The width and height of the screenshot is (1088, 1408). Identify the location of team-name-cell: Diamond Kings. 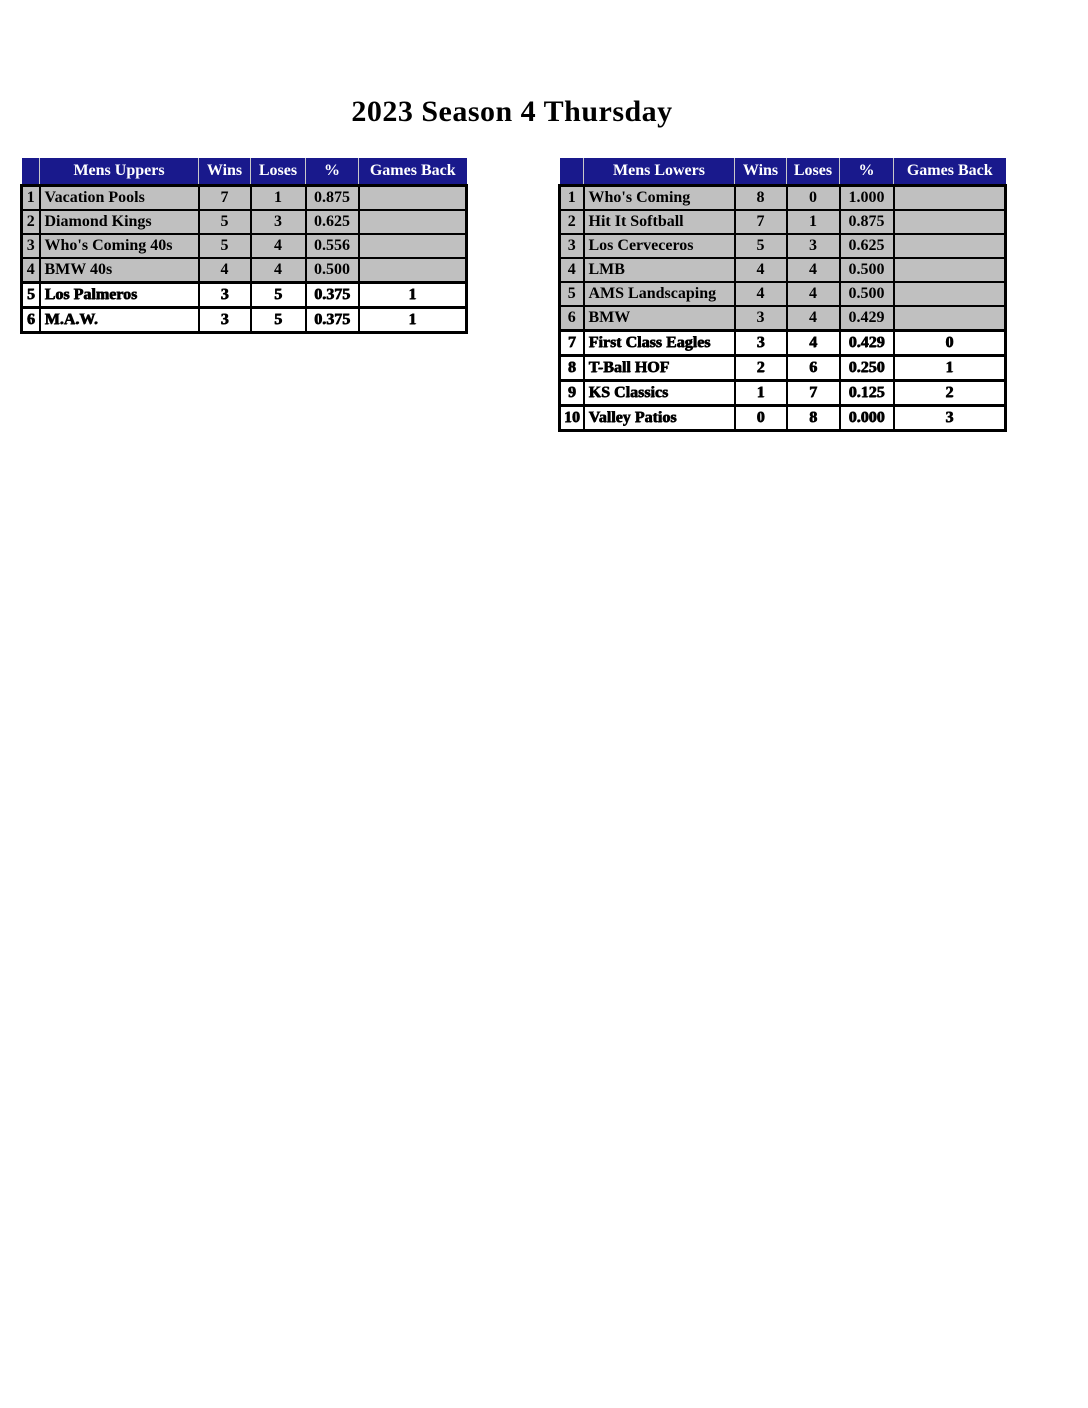
(119, 222).